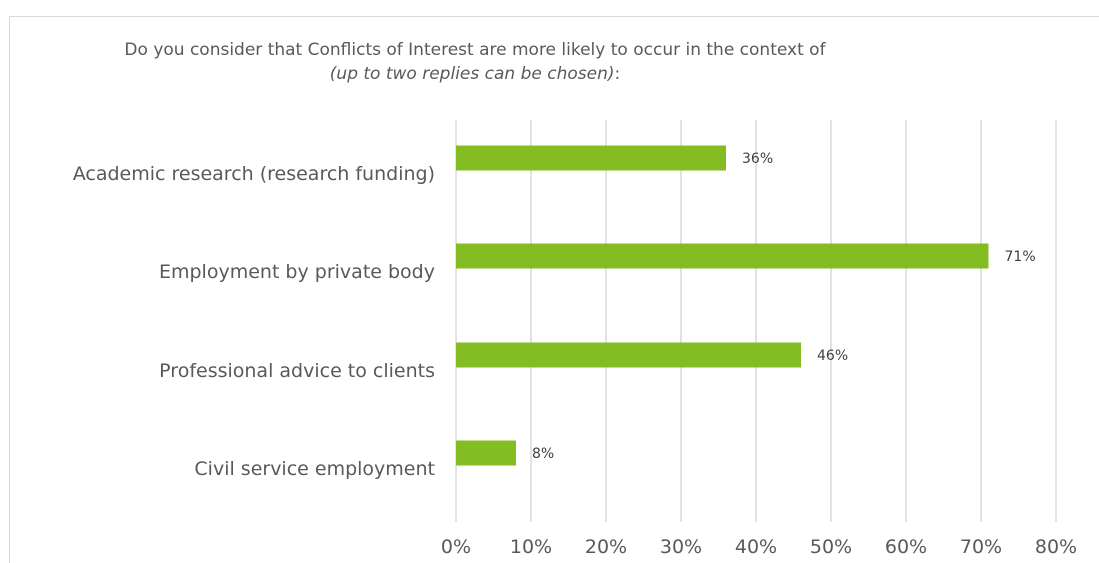  I want to click on x-tick-label-40: 40%, so click(756, 547).